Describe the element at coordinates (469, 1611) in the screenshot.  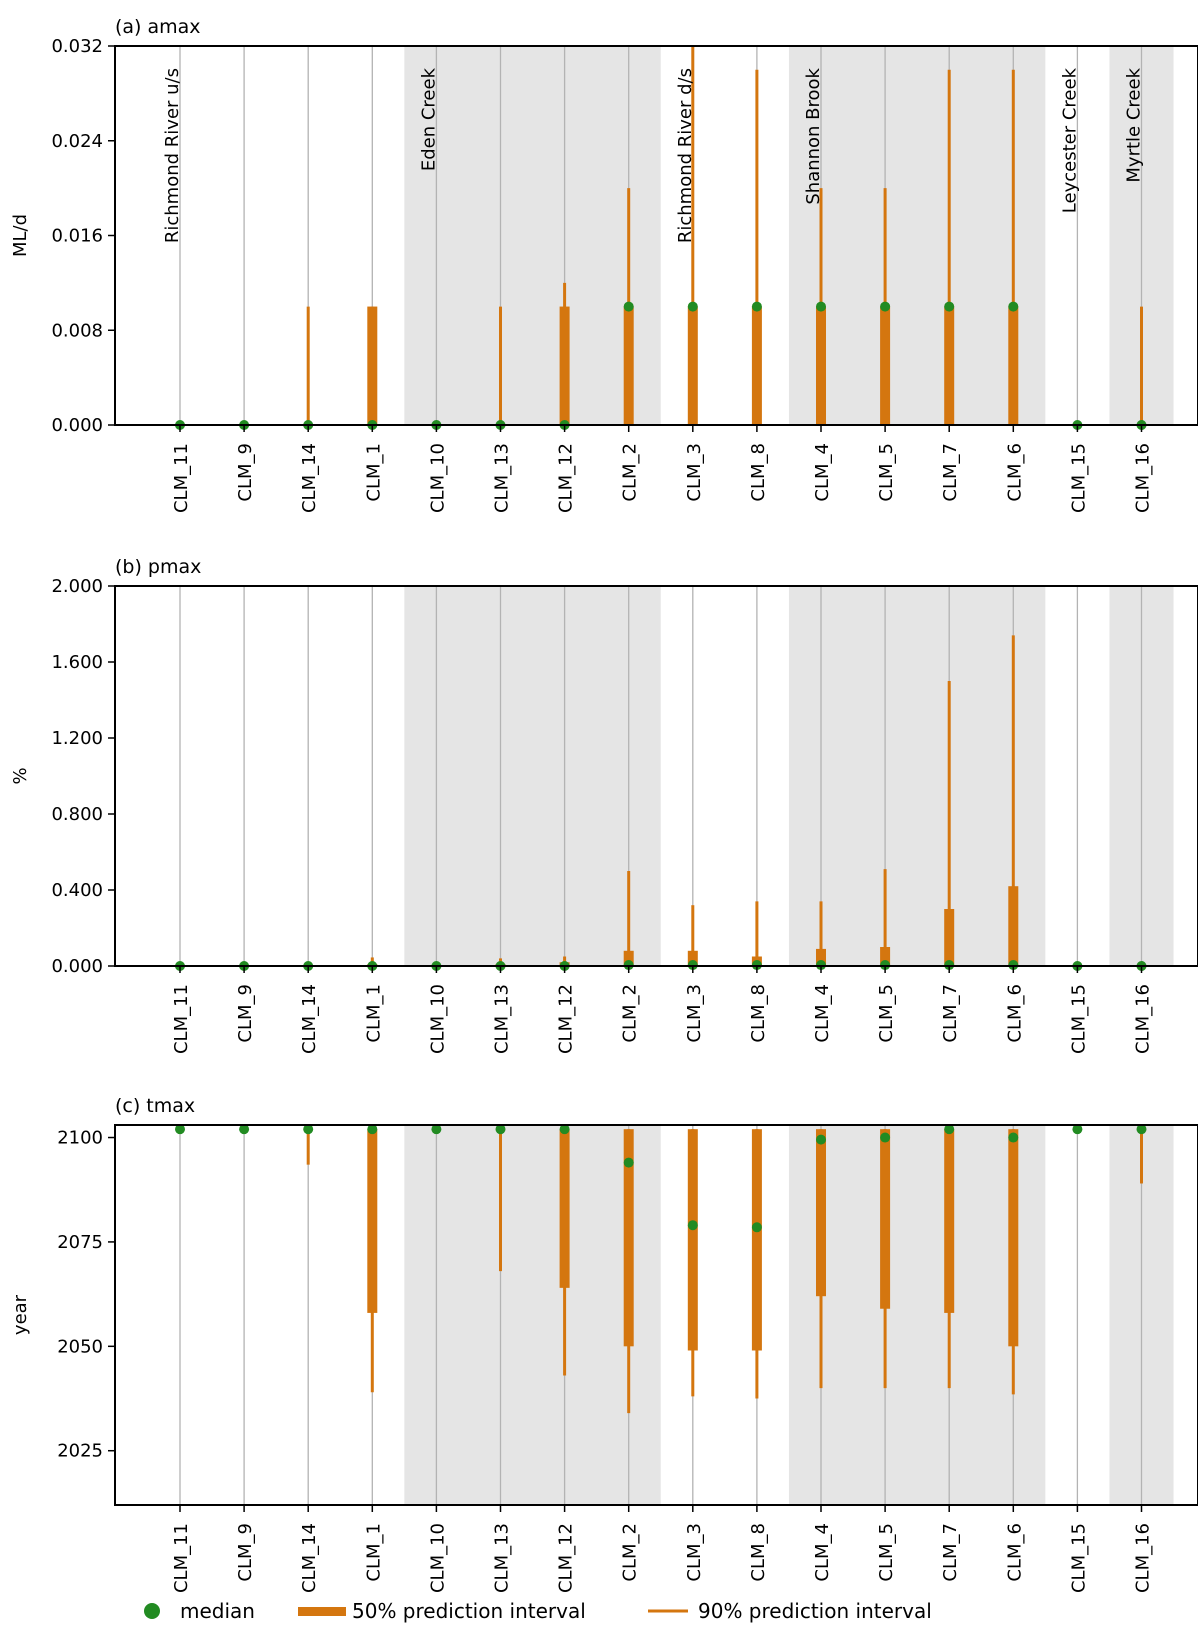
I see `legend-p50-label: 50% prediction interval` at that location.